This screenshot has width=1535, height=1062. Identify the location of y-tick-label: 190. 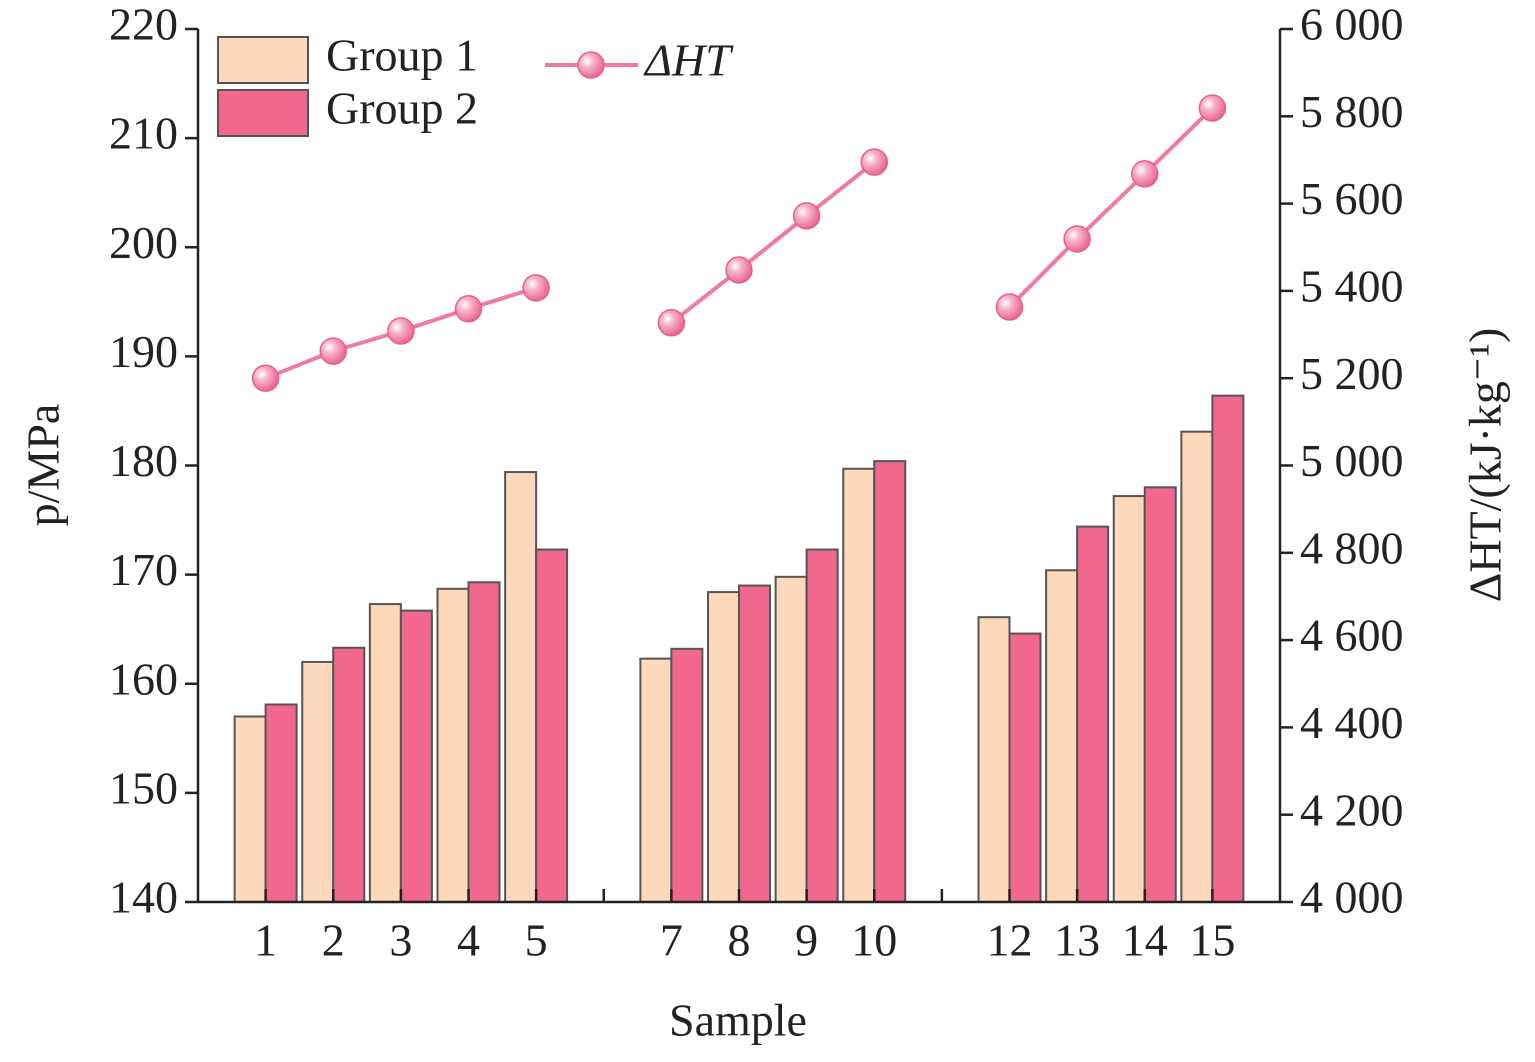
(143, 351).